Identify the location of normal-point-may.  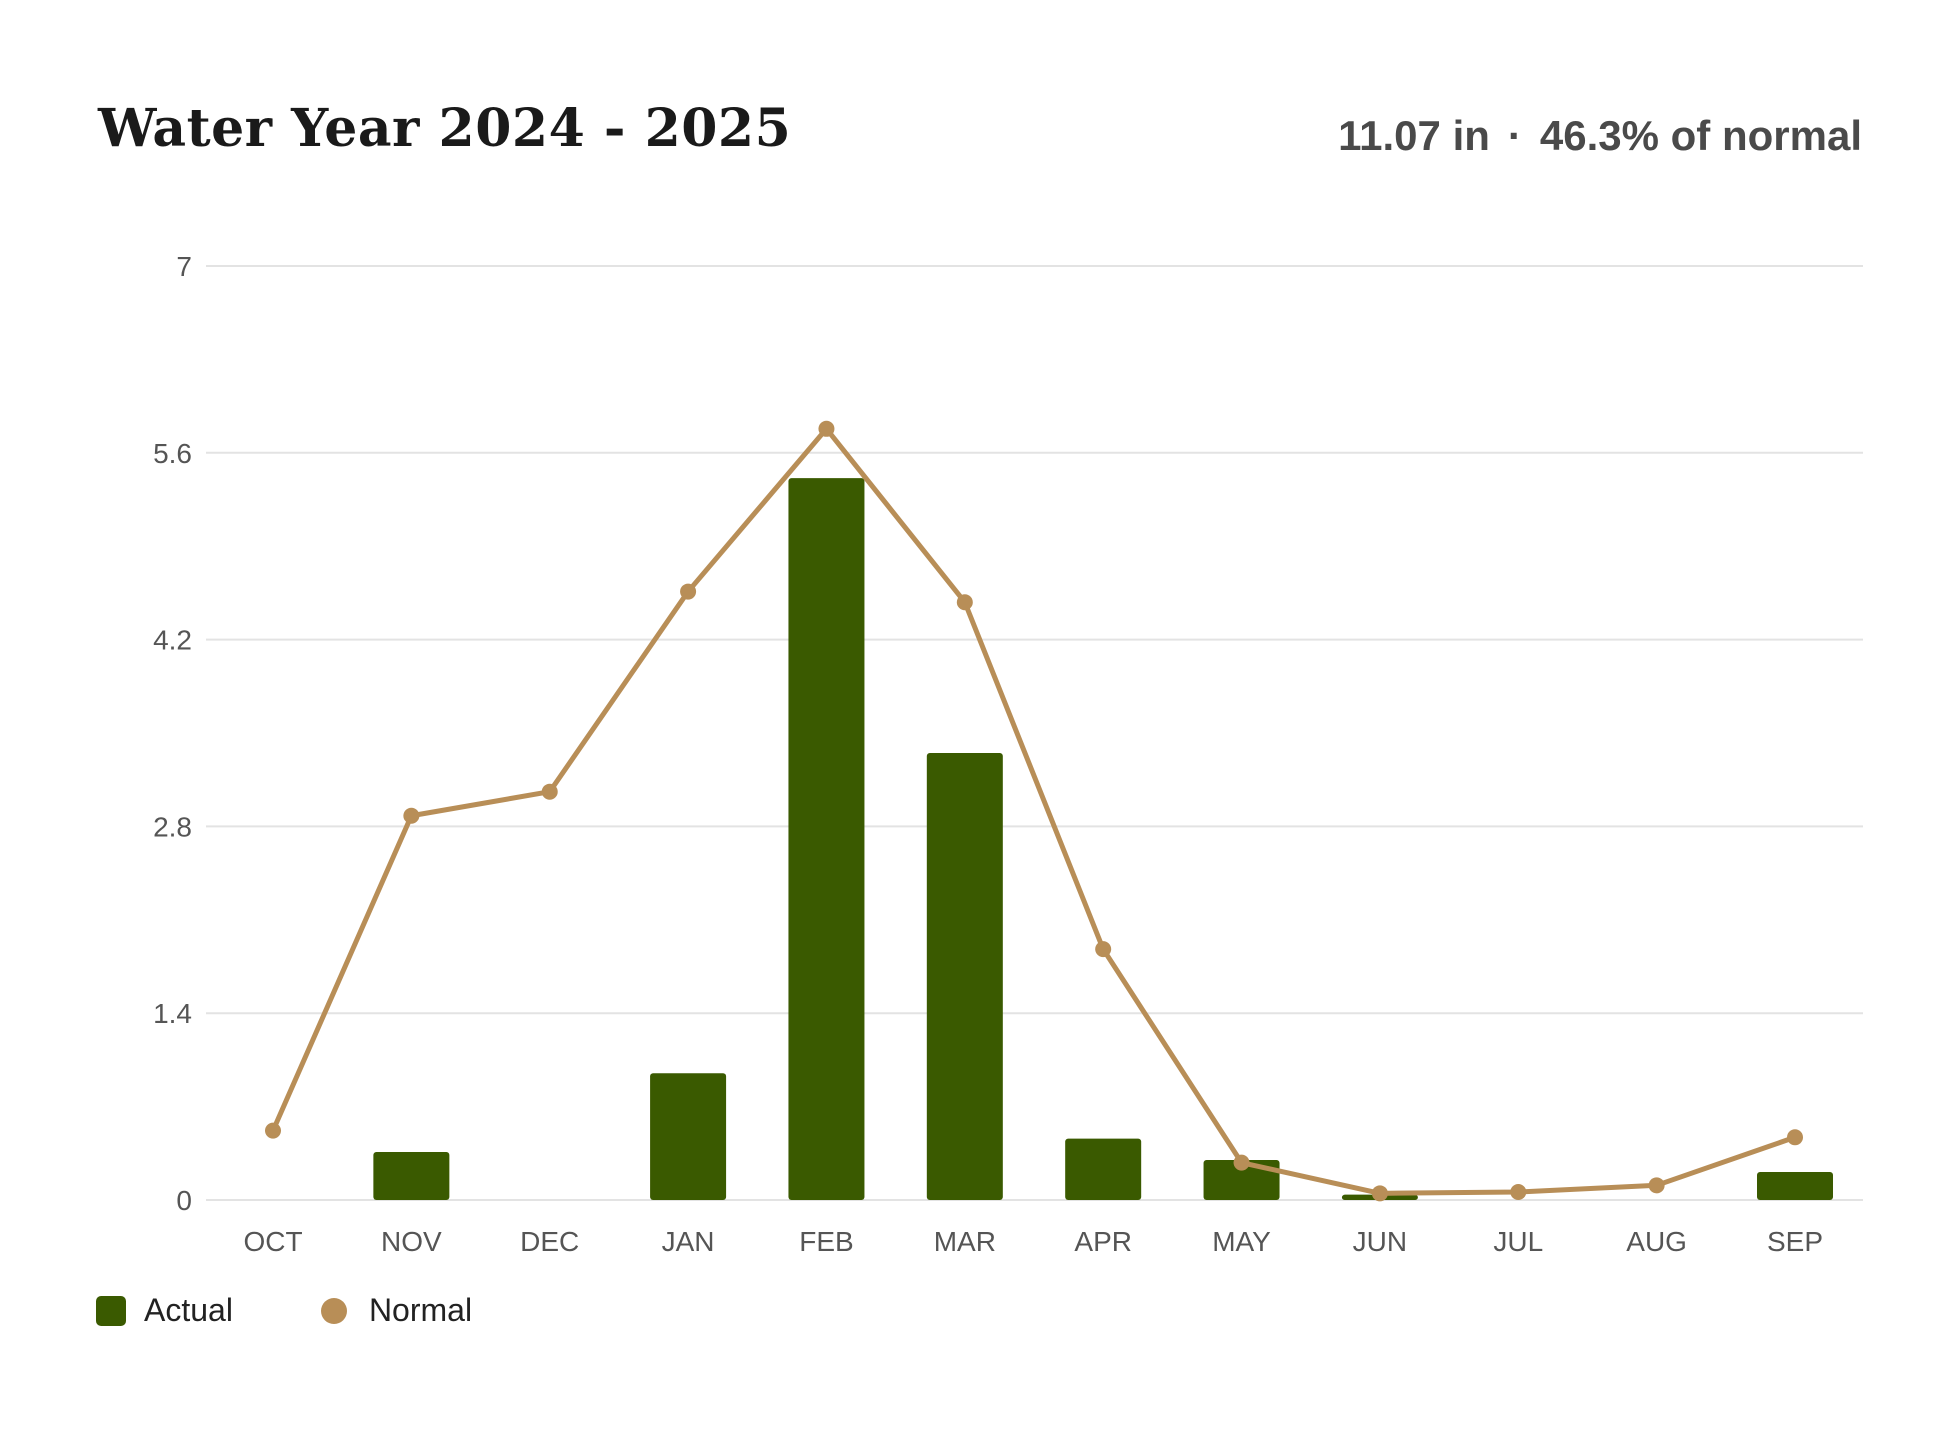
(1241, 1162).